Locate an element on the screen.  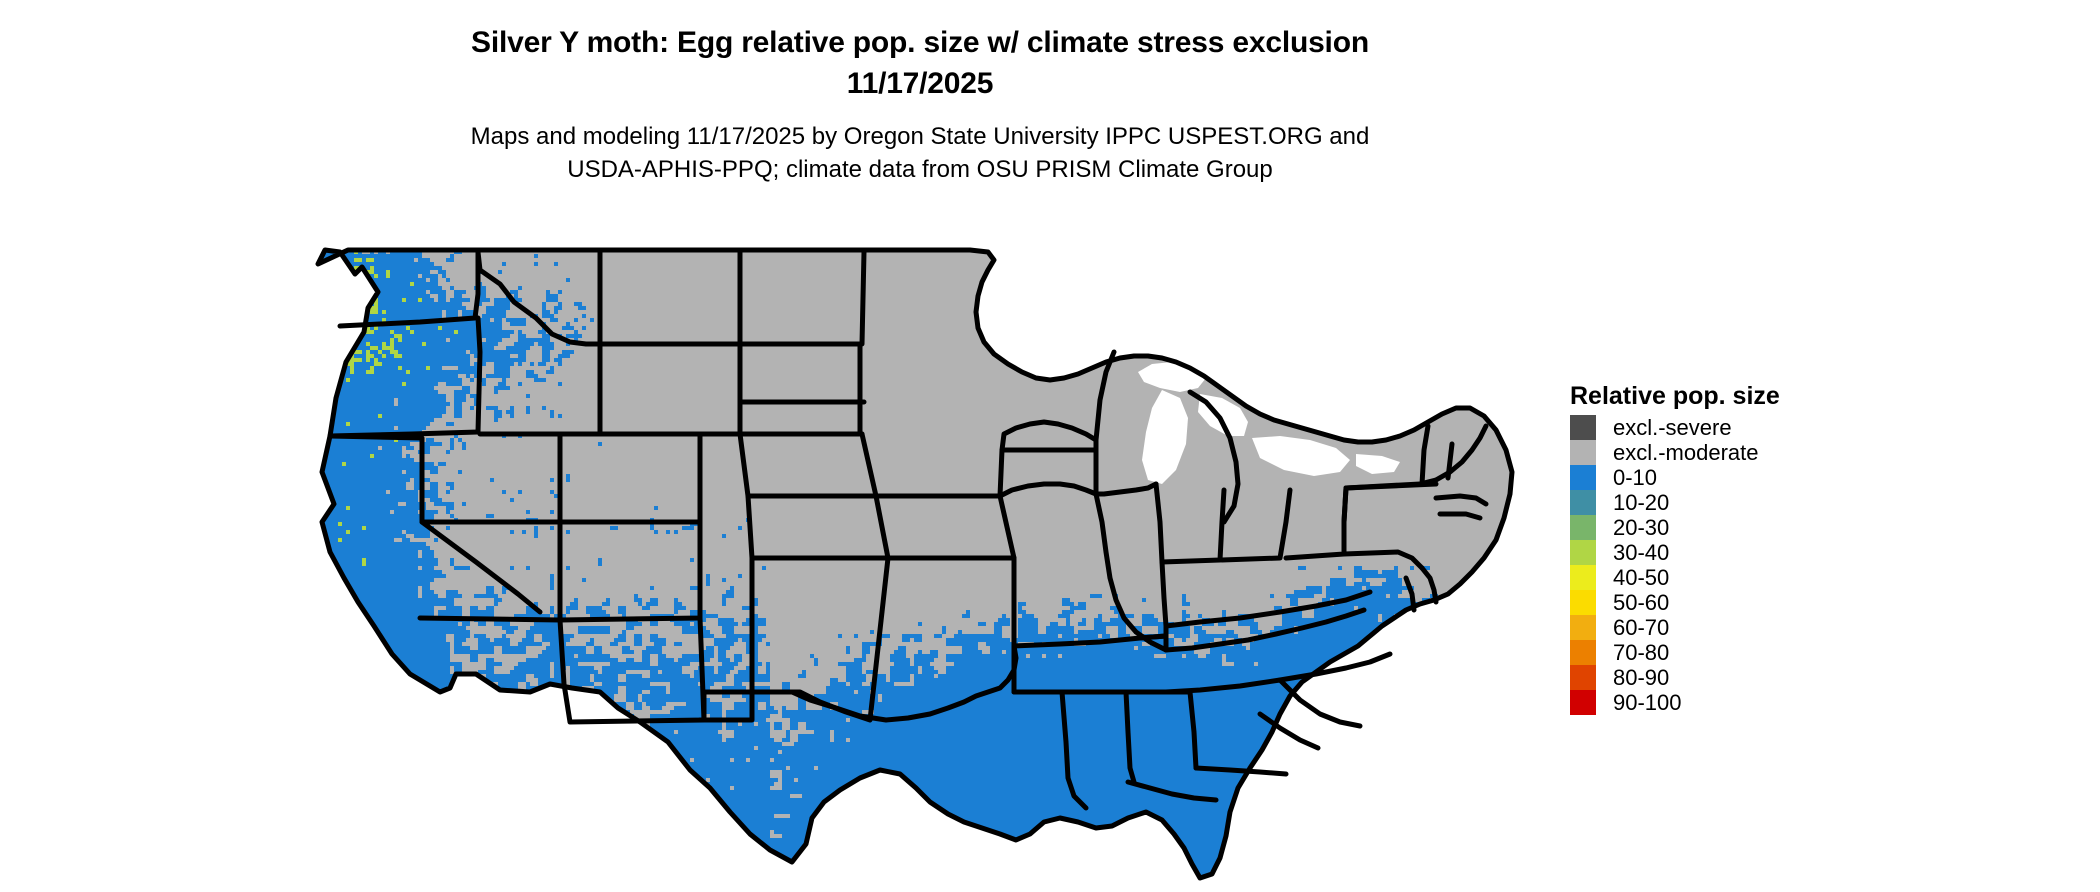
legend-item-label: 90-100 is located at coordinates (1647, 702).